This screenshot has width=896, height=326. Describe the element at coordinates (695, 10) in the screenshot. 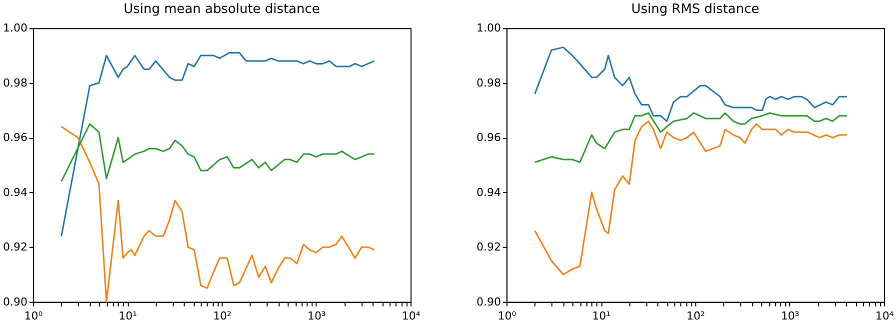

I see `chart-title: Using RMS distance` at that location.